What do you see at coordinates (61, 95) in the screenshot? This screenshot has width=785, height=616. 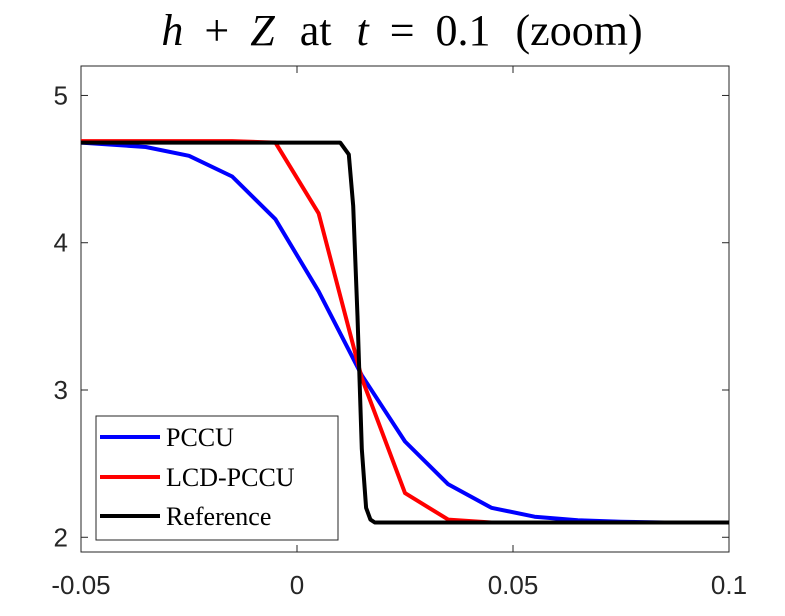 I see `y-tick-label: 5` at bounding box center [61, 95].